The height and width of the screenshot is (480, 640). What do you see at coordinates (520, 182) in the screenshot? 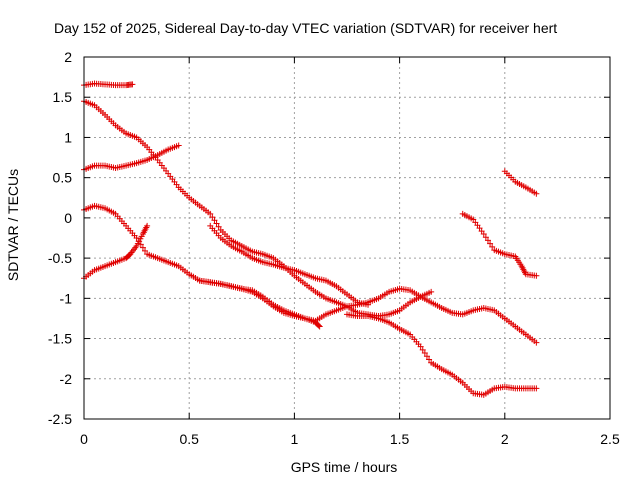
I see `series-s10` at bounding box center [520, 182].